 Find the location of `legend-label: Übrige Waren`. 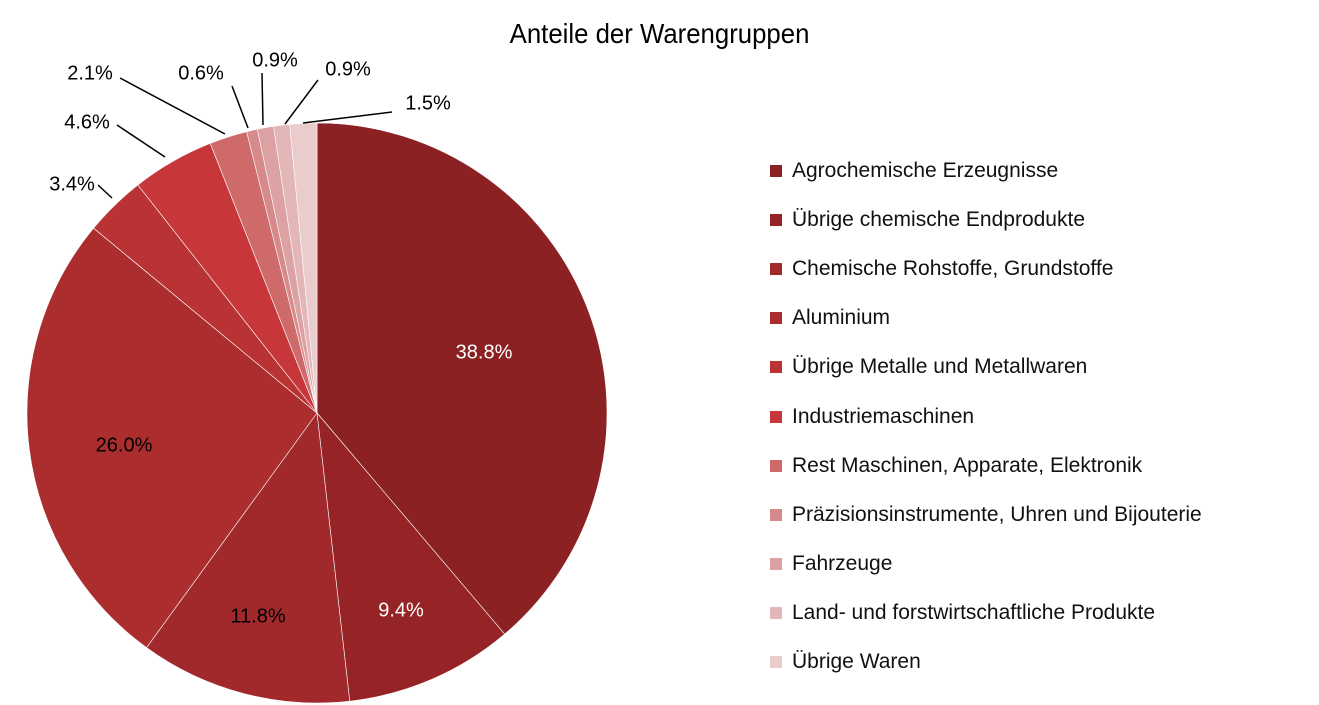

legend-label: Übrige Waren is located at coordinates (856, 662).